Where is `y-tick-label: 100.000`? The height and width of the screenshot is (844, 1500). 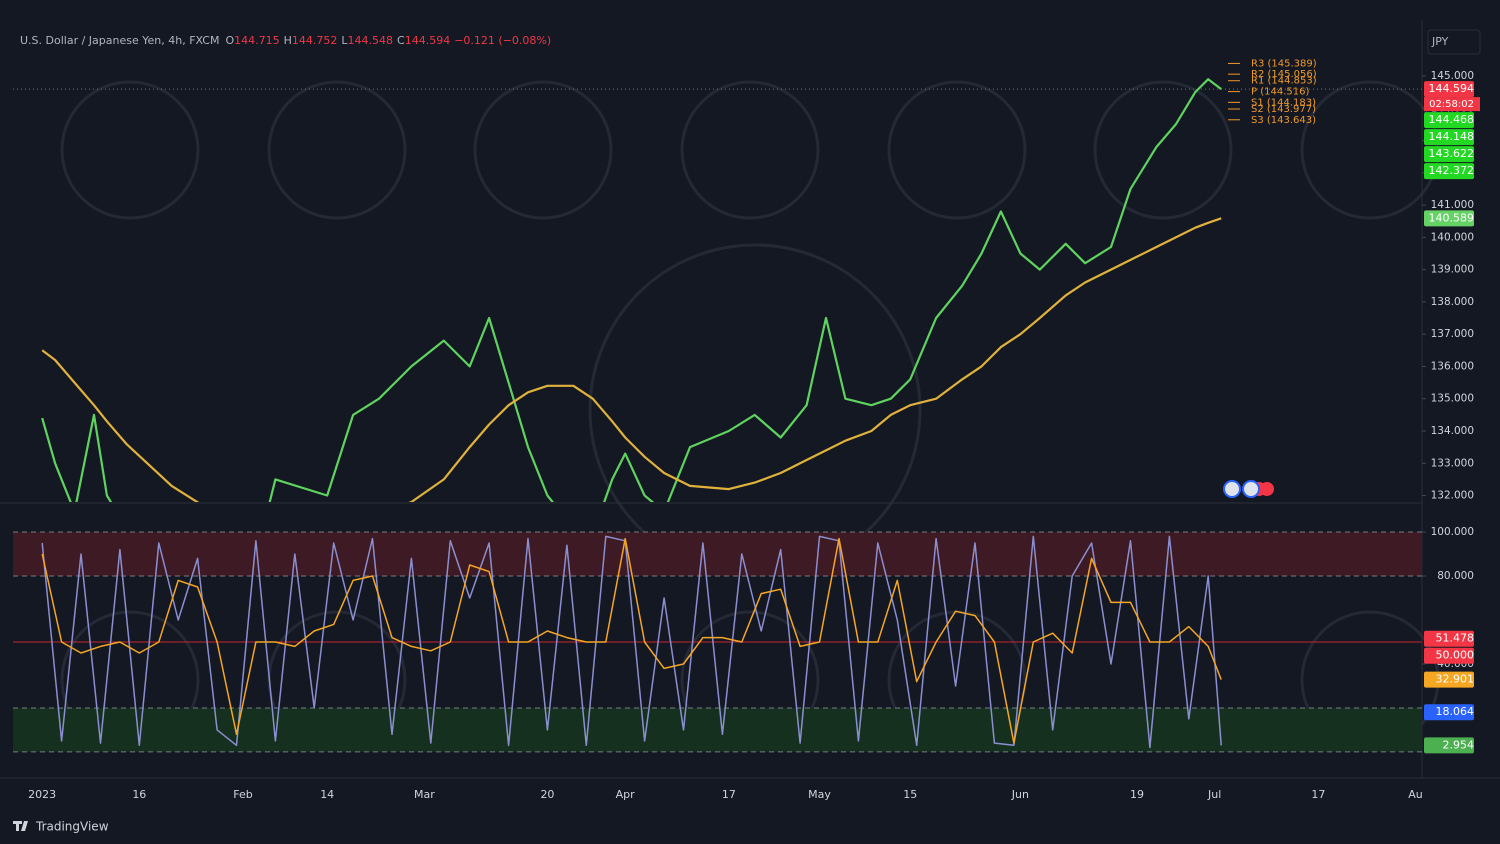
y-tick-label: 100.000 is located at coordinates (1452, 532).